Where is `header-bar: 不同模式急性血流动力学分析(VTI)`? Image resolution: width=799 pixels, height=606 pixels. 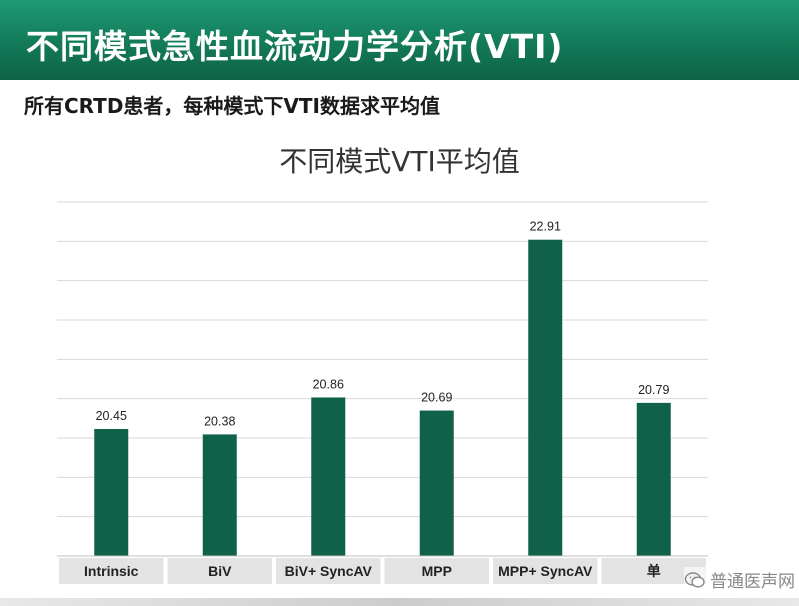
header-bar: 不同模式急性血流动力学分析(VTI) is located at coordinates (399, 40).